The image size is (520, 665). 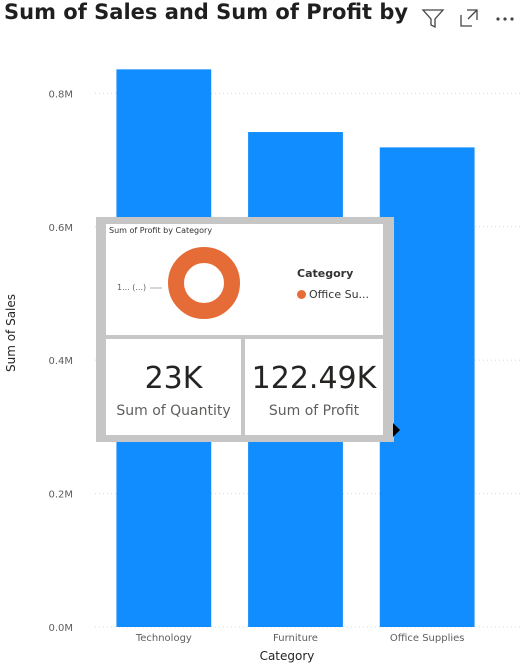 What do you see at coordinates (295, 638) in the screenshot?
I see `x-tick-label: Furniture` at bounding box center [295, 638].